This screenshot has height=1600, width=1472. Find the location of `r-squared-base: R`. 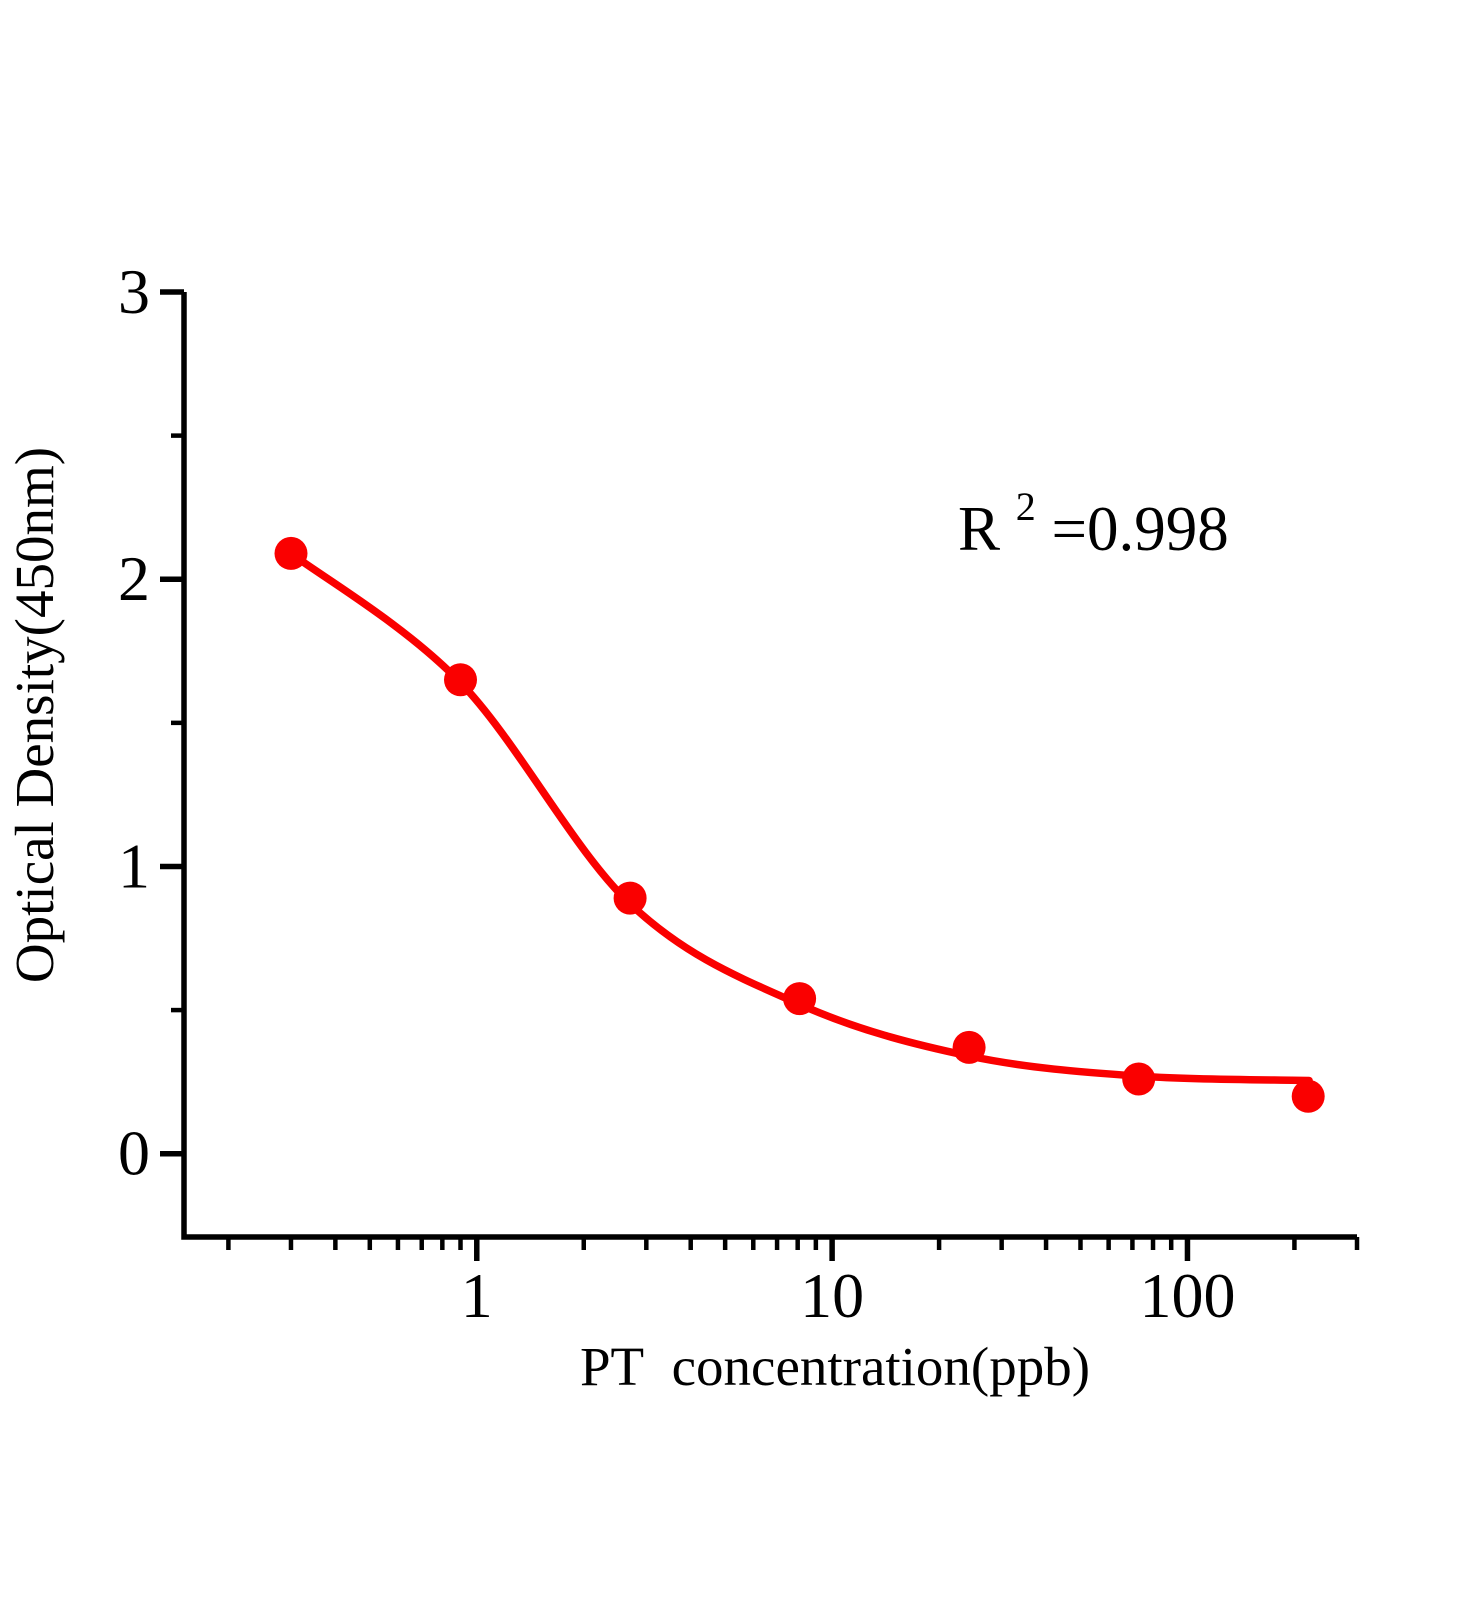

r-squared-base: R is located at coordinates (979, 529).